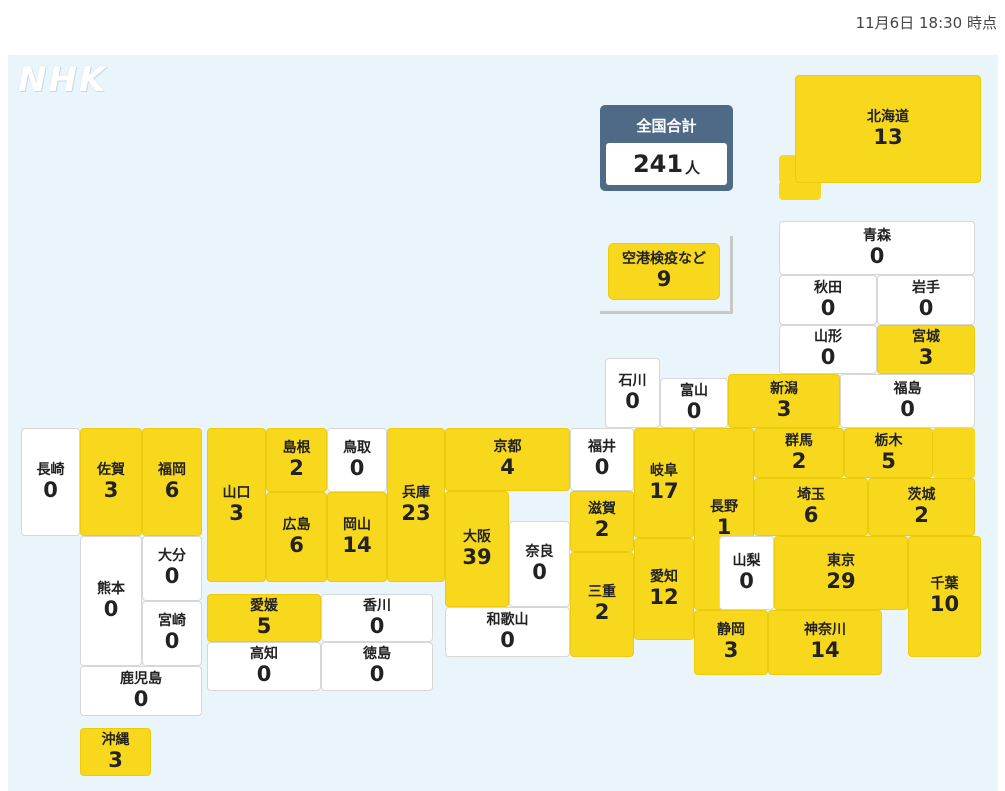  What do you see at coordinates (357, 467) in the screenshot?
I see `prefecture-tottori-count: 0` at bounding box center [357, 467].